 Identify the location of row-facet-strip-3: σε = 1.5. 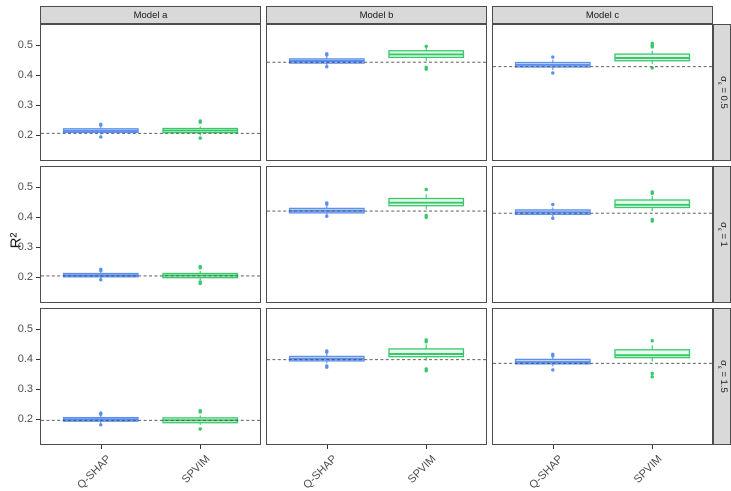
(722, 376).